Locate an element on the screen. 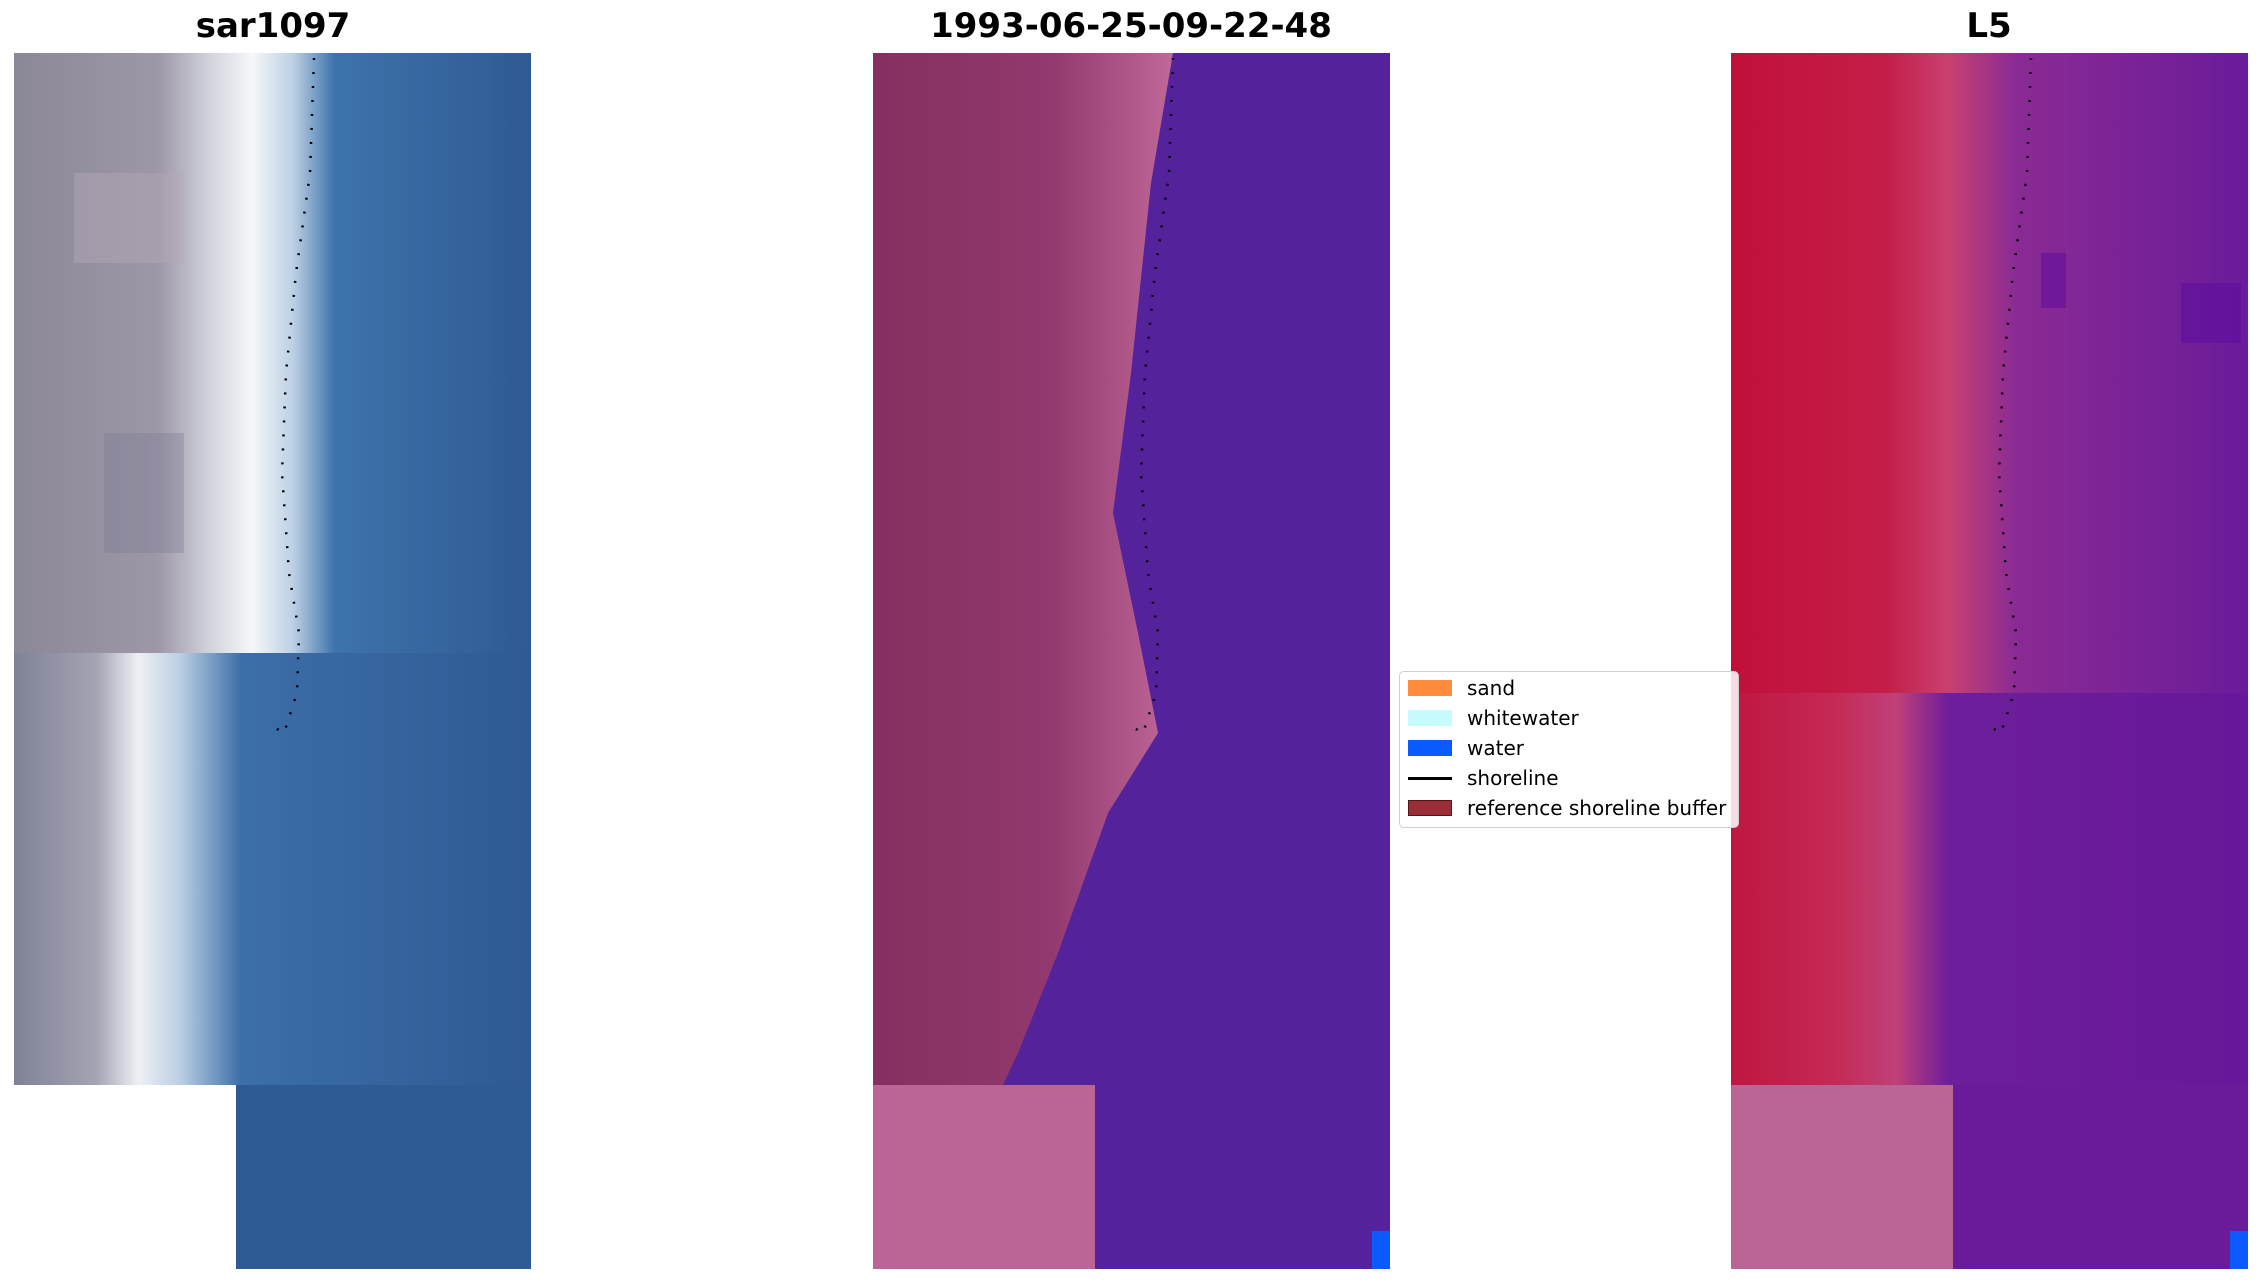 The image size is (2260, 1283). class-corner-water is located at coordinates (1381, 1250).